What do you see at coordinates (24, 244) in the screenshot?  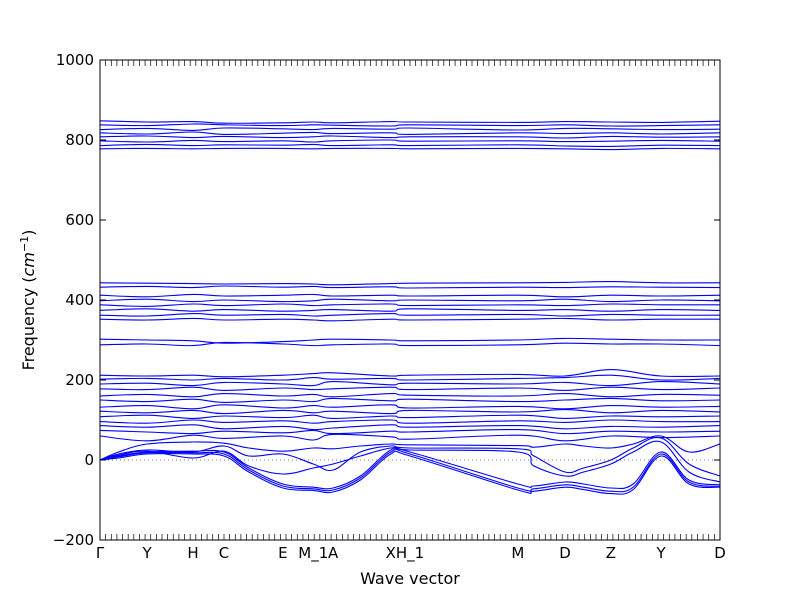 I see `y-axis-label-unit-exponent: −1` at bounding box center [24, 244].